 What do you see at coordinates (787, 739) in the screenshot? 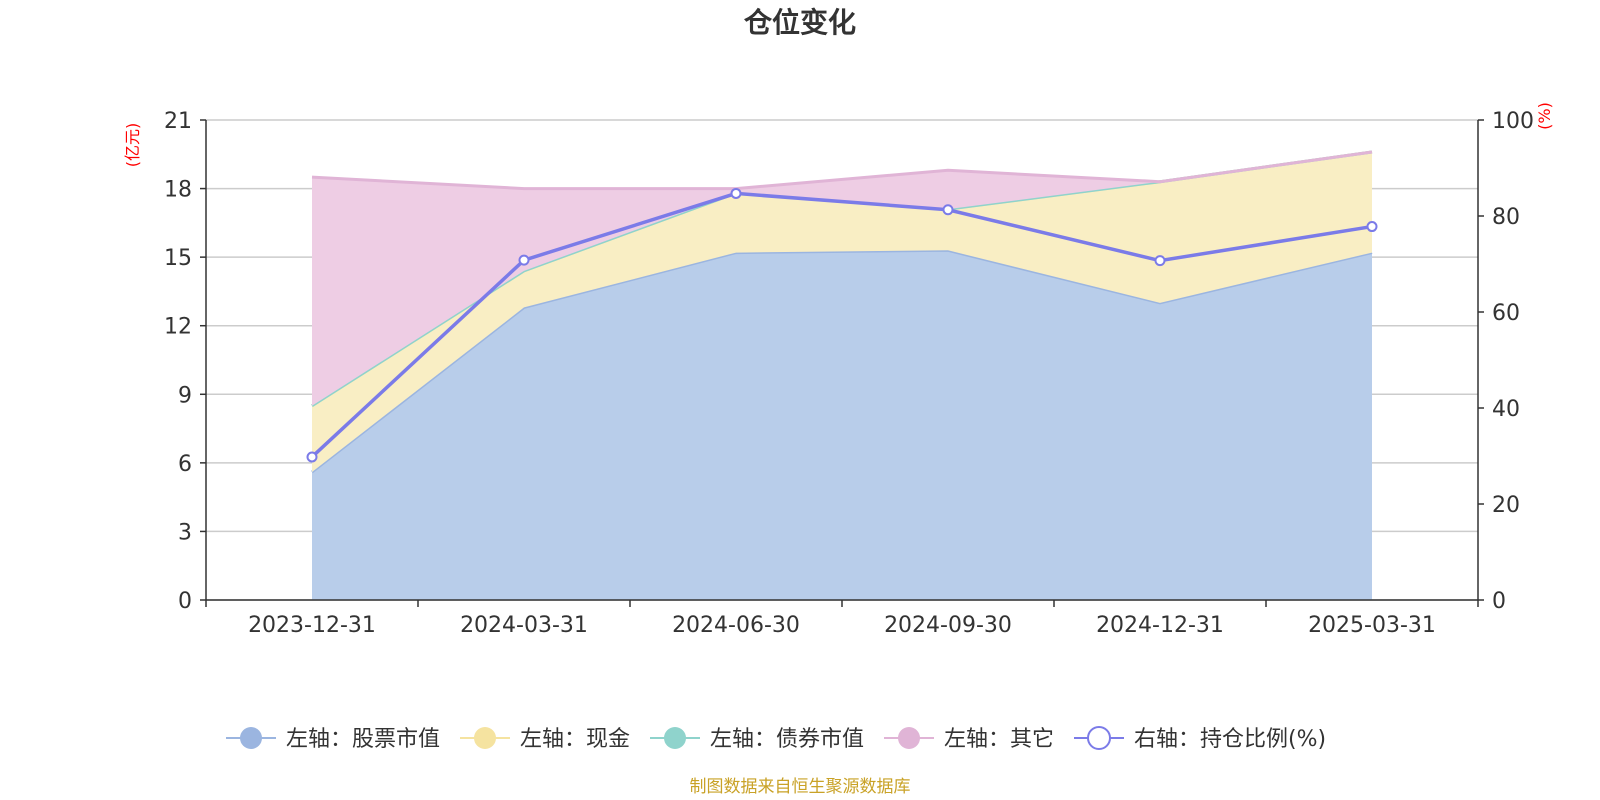
I see `legend-label: 左轴：债券市值` at bounding box center [787, 739].